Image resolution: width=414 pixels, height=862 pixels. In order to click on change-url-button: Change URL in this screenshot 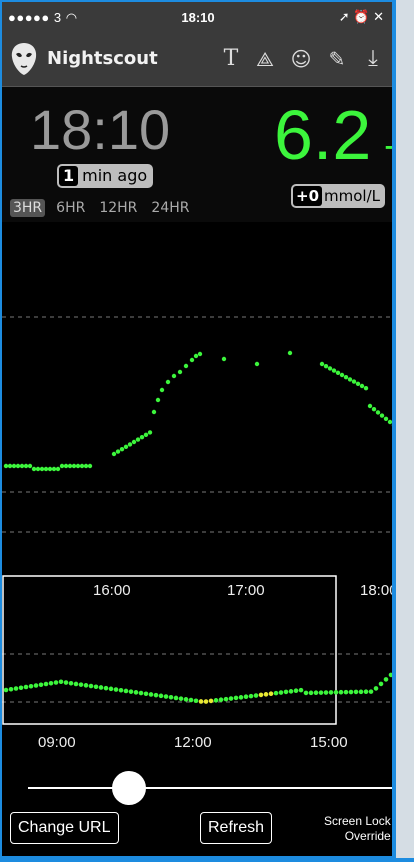, I will do `click(64, 828)`.